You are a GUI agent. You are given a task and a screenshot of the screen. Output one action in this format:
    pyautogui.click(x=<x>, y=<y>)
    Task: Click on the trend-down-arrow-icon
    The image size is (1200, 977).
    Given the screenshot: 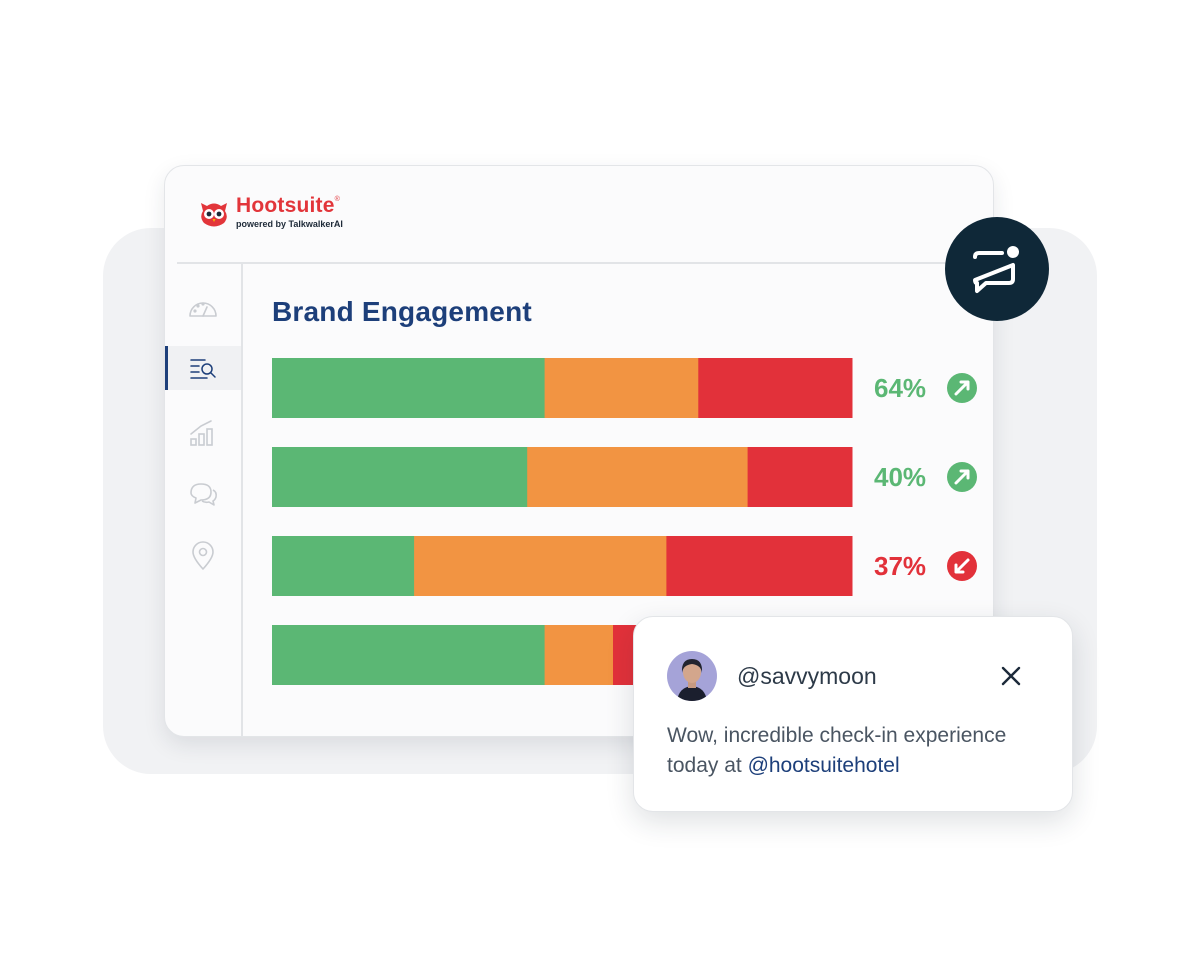 What is the action you would take?
    pyautogui.click(x=962, y=566)
    